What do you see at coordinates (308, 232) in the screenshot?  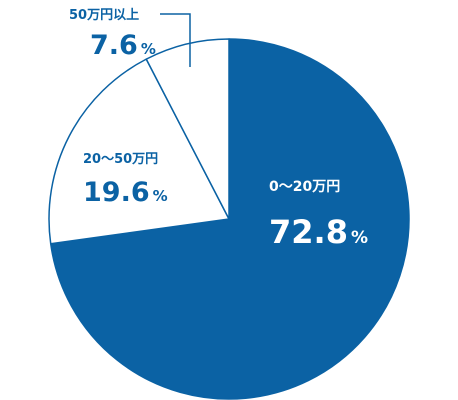 I see `slice-value-number: 72.8` at bounding box center [308, 232].